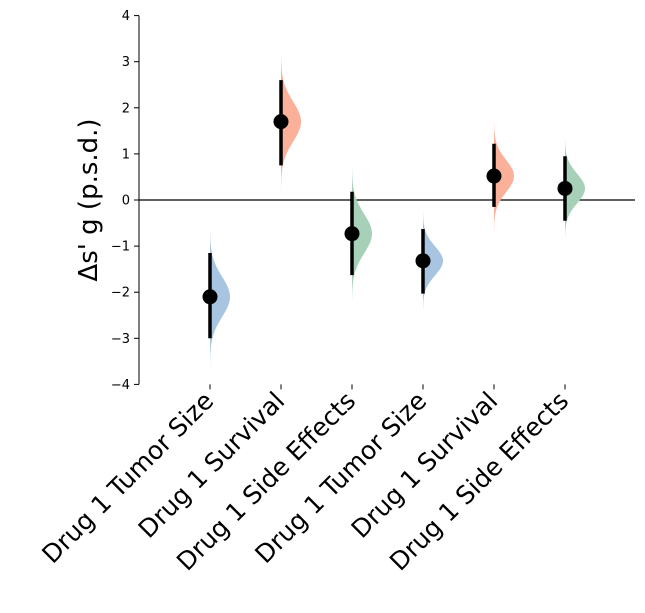  Describe the element at coordinates (89, 199) in the screenshot. I see `y-axis-label: Δs' g (p.s.d.)` at that location.